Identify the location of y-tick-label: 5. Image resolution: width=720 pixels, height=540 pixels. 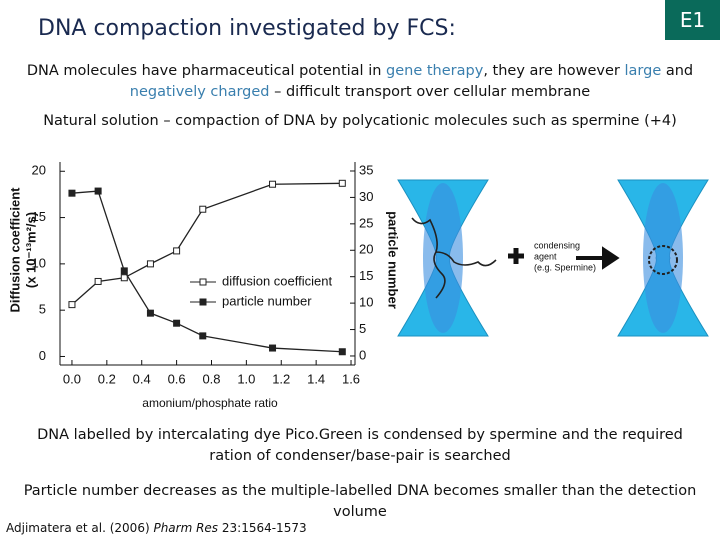
(42, 309).